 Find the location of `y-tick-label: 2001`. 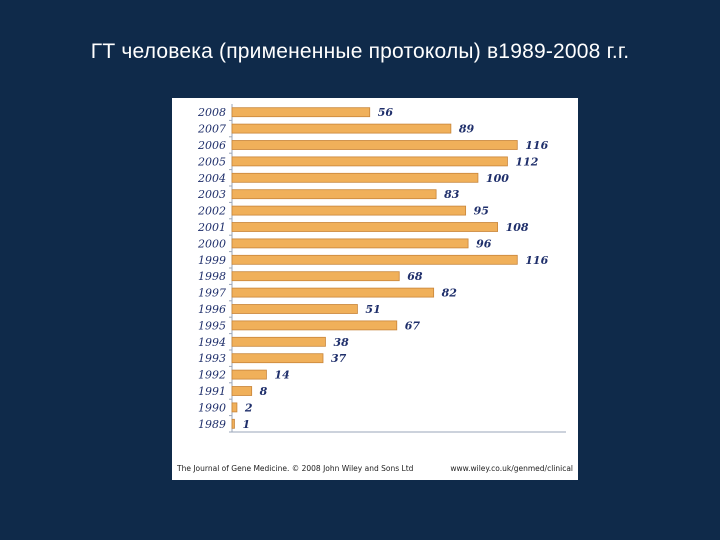

y-tick-label: 2001 is located at coordinates (211, 227).